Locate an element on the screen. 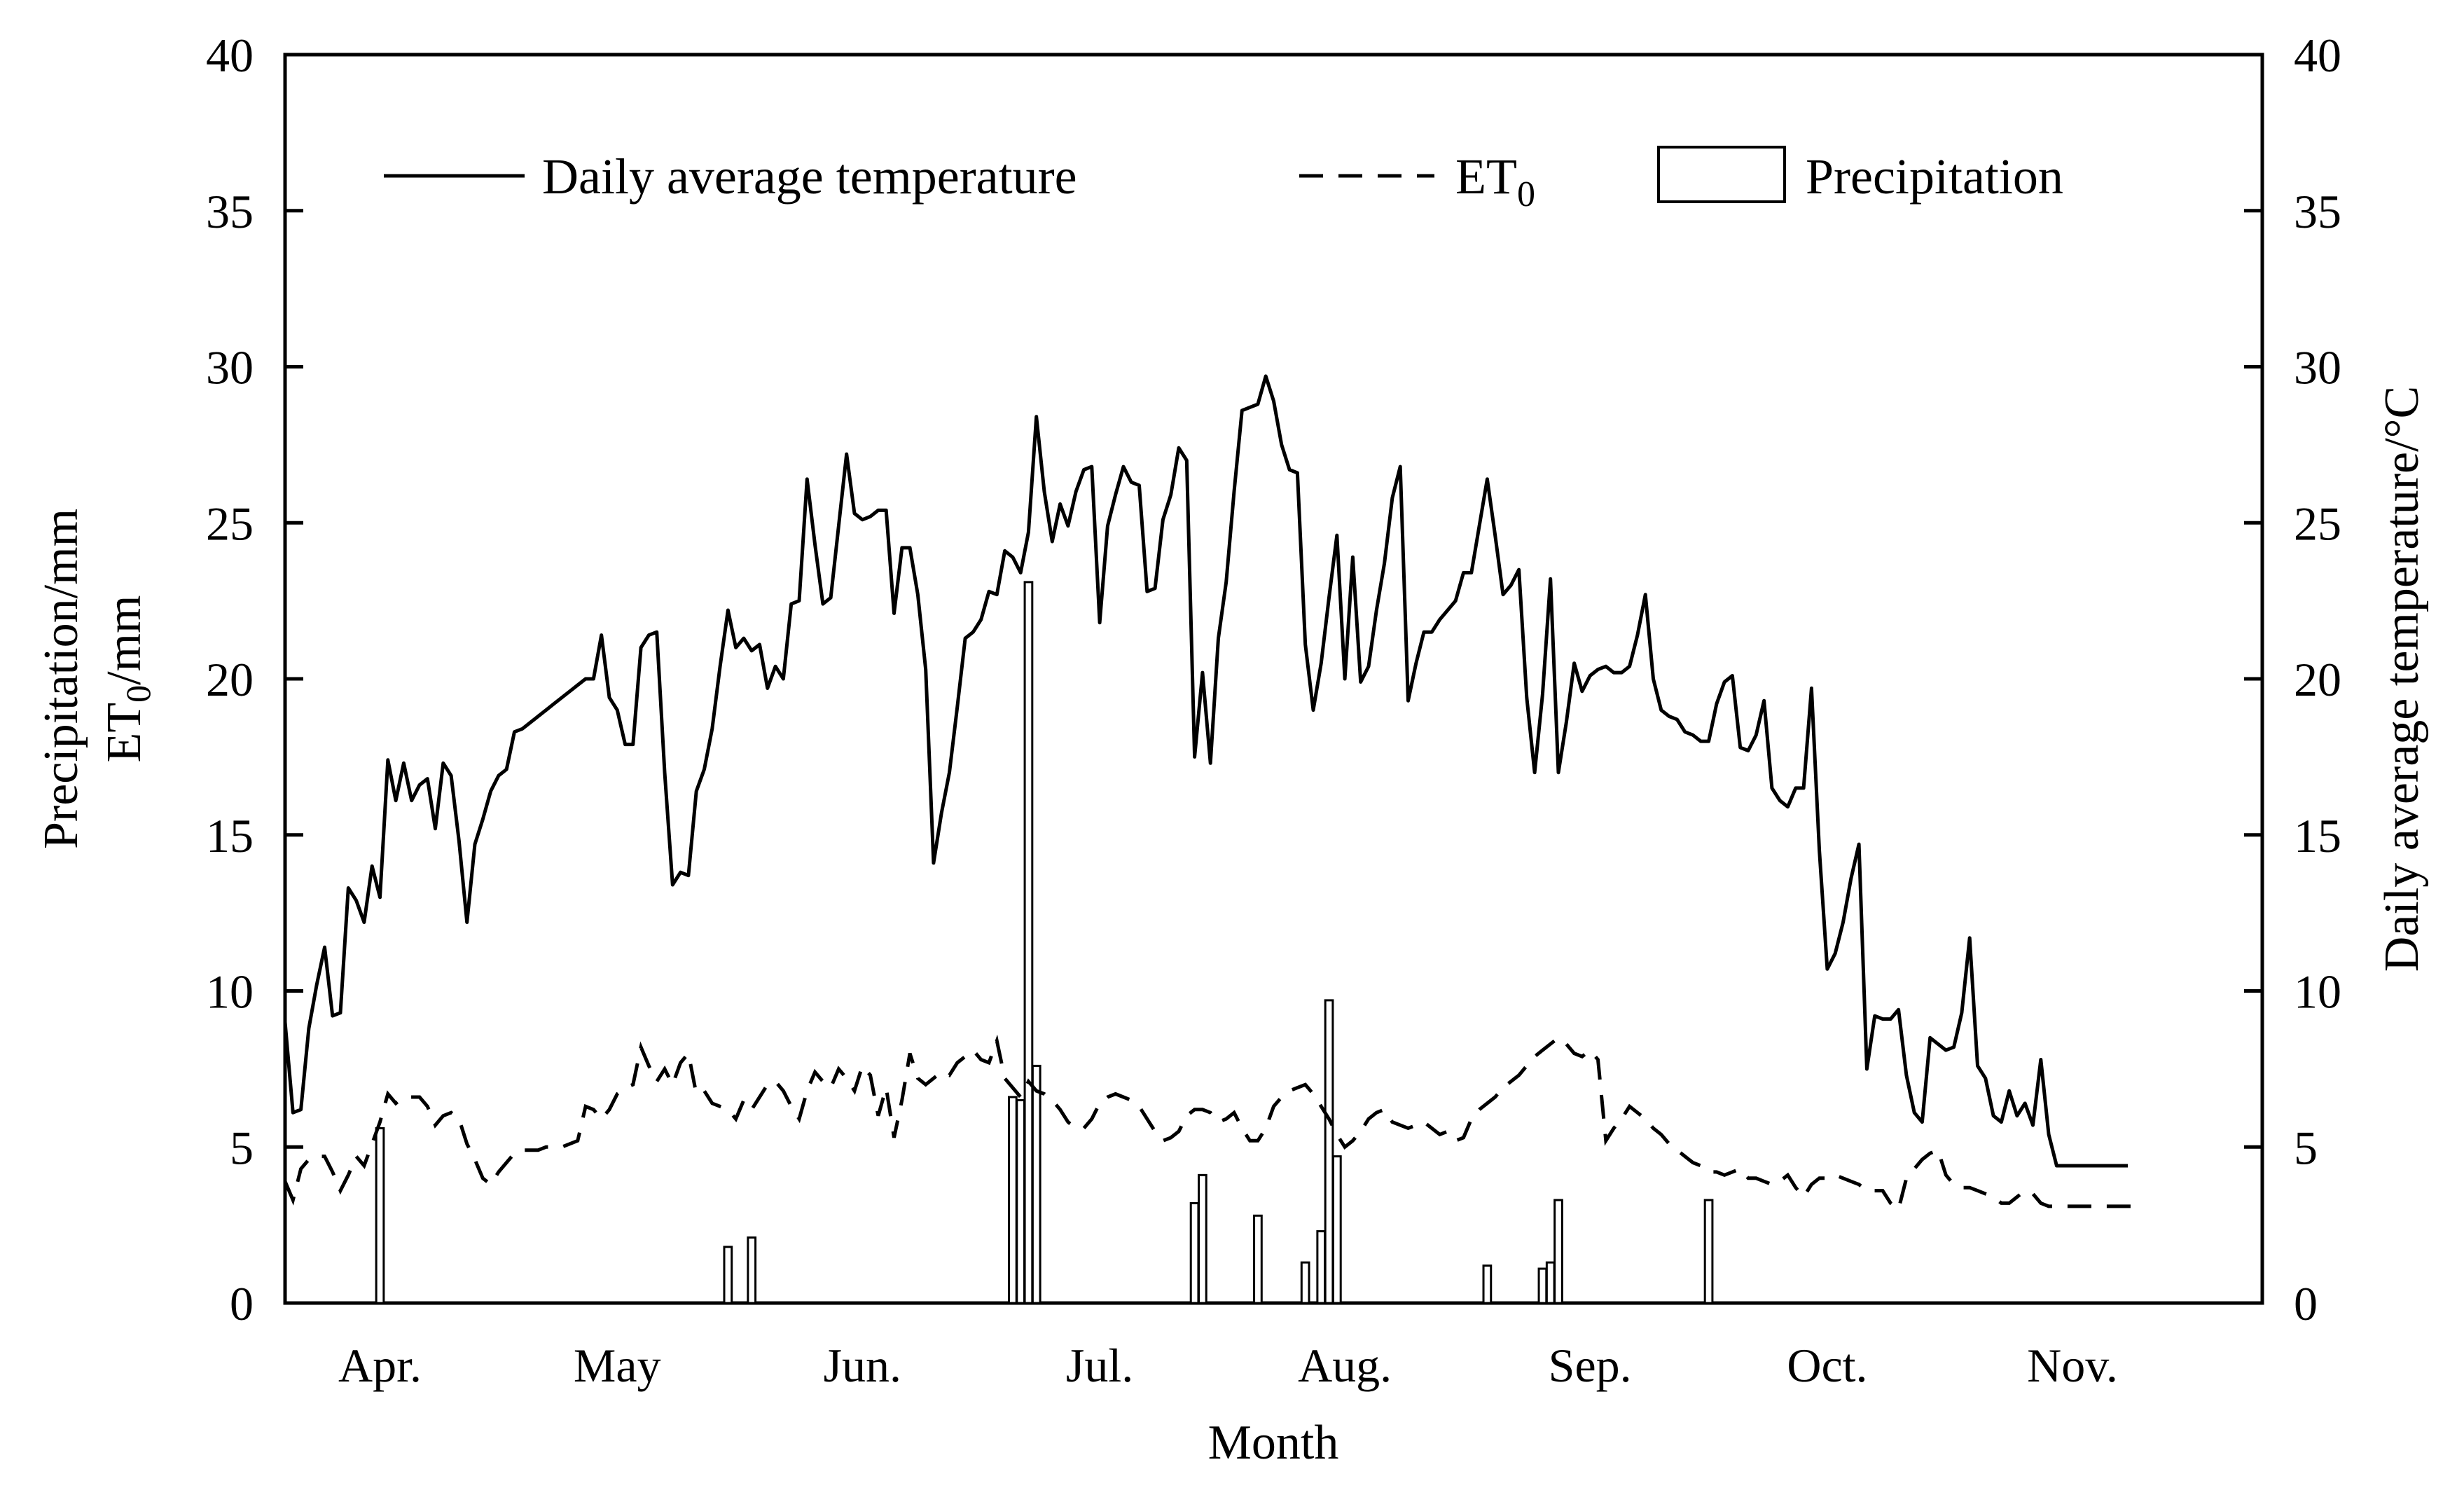 This screenshot has width=2464, height=1495. left-ytick-label: 20 is located at coordinates (230, 680).